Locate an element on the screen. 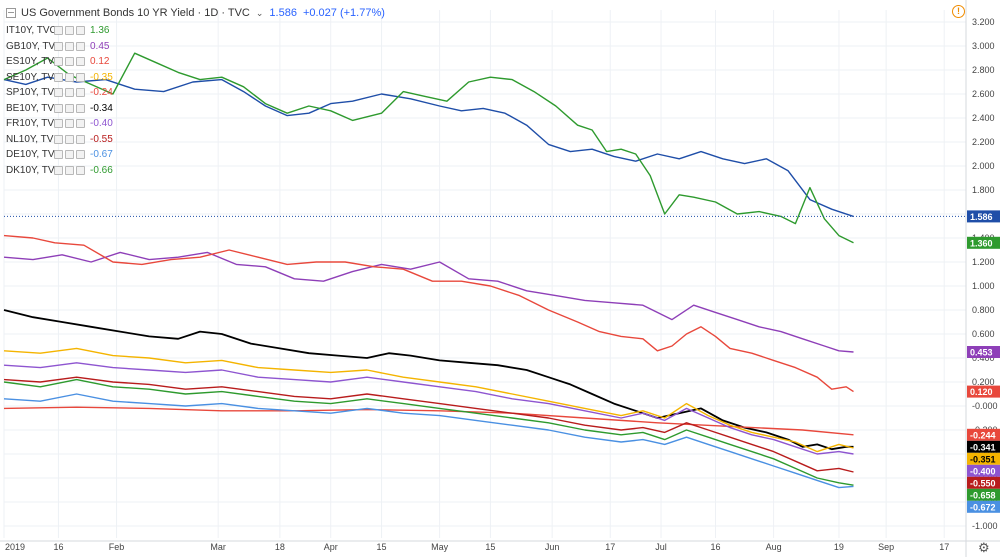  legend-item-name: BE10Y, TVC is located at coordinates (34, 108).